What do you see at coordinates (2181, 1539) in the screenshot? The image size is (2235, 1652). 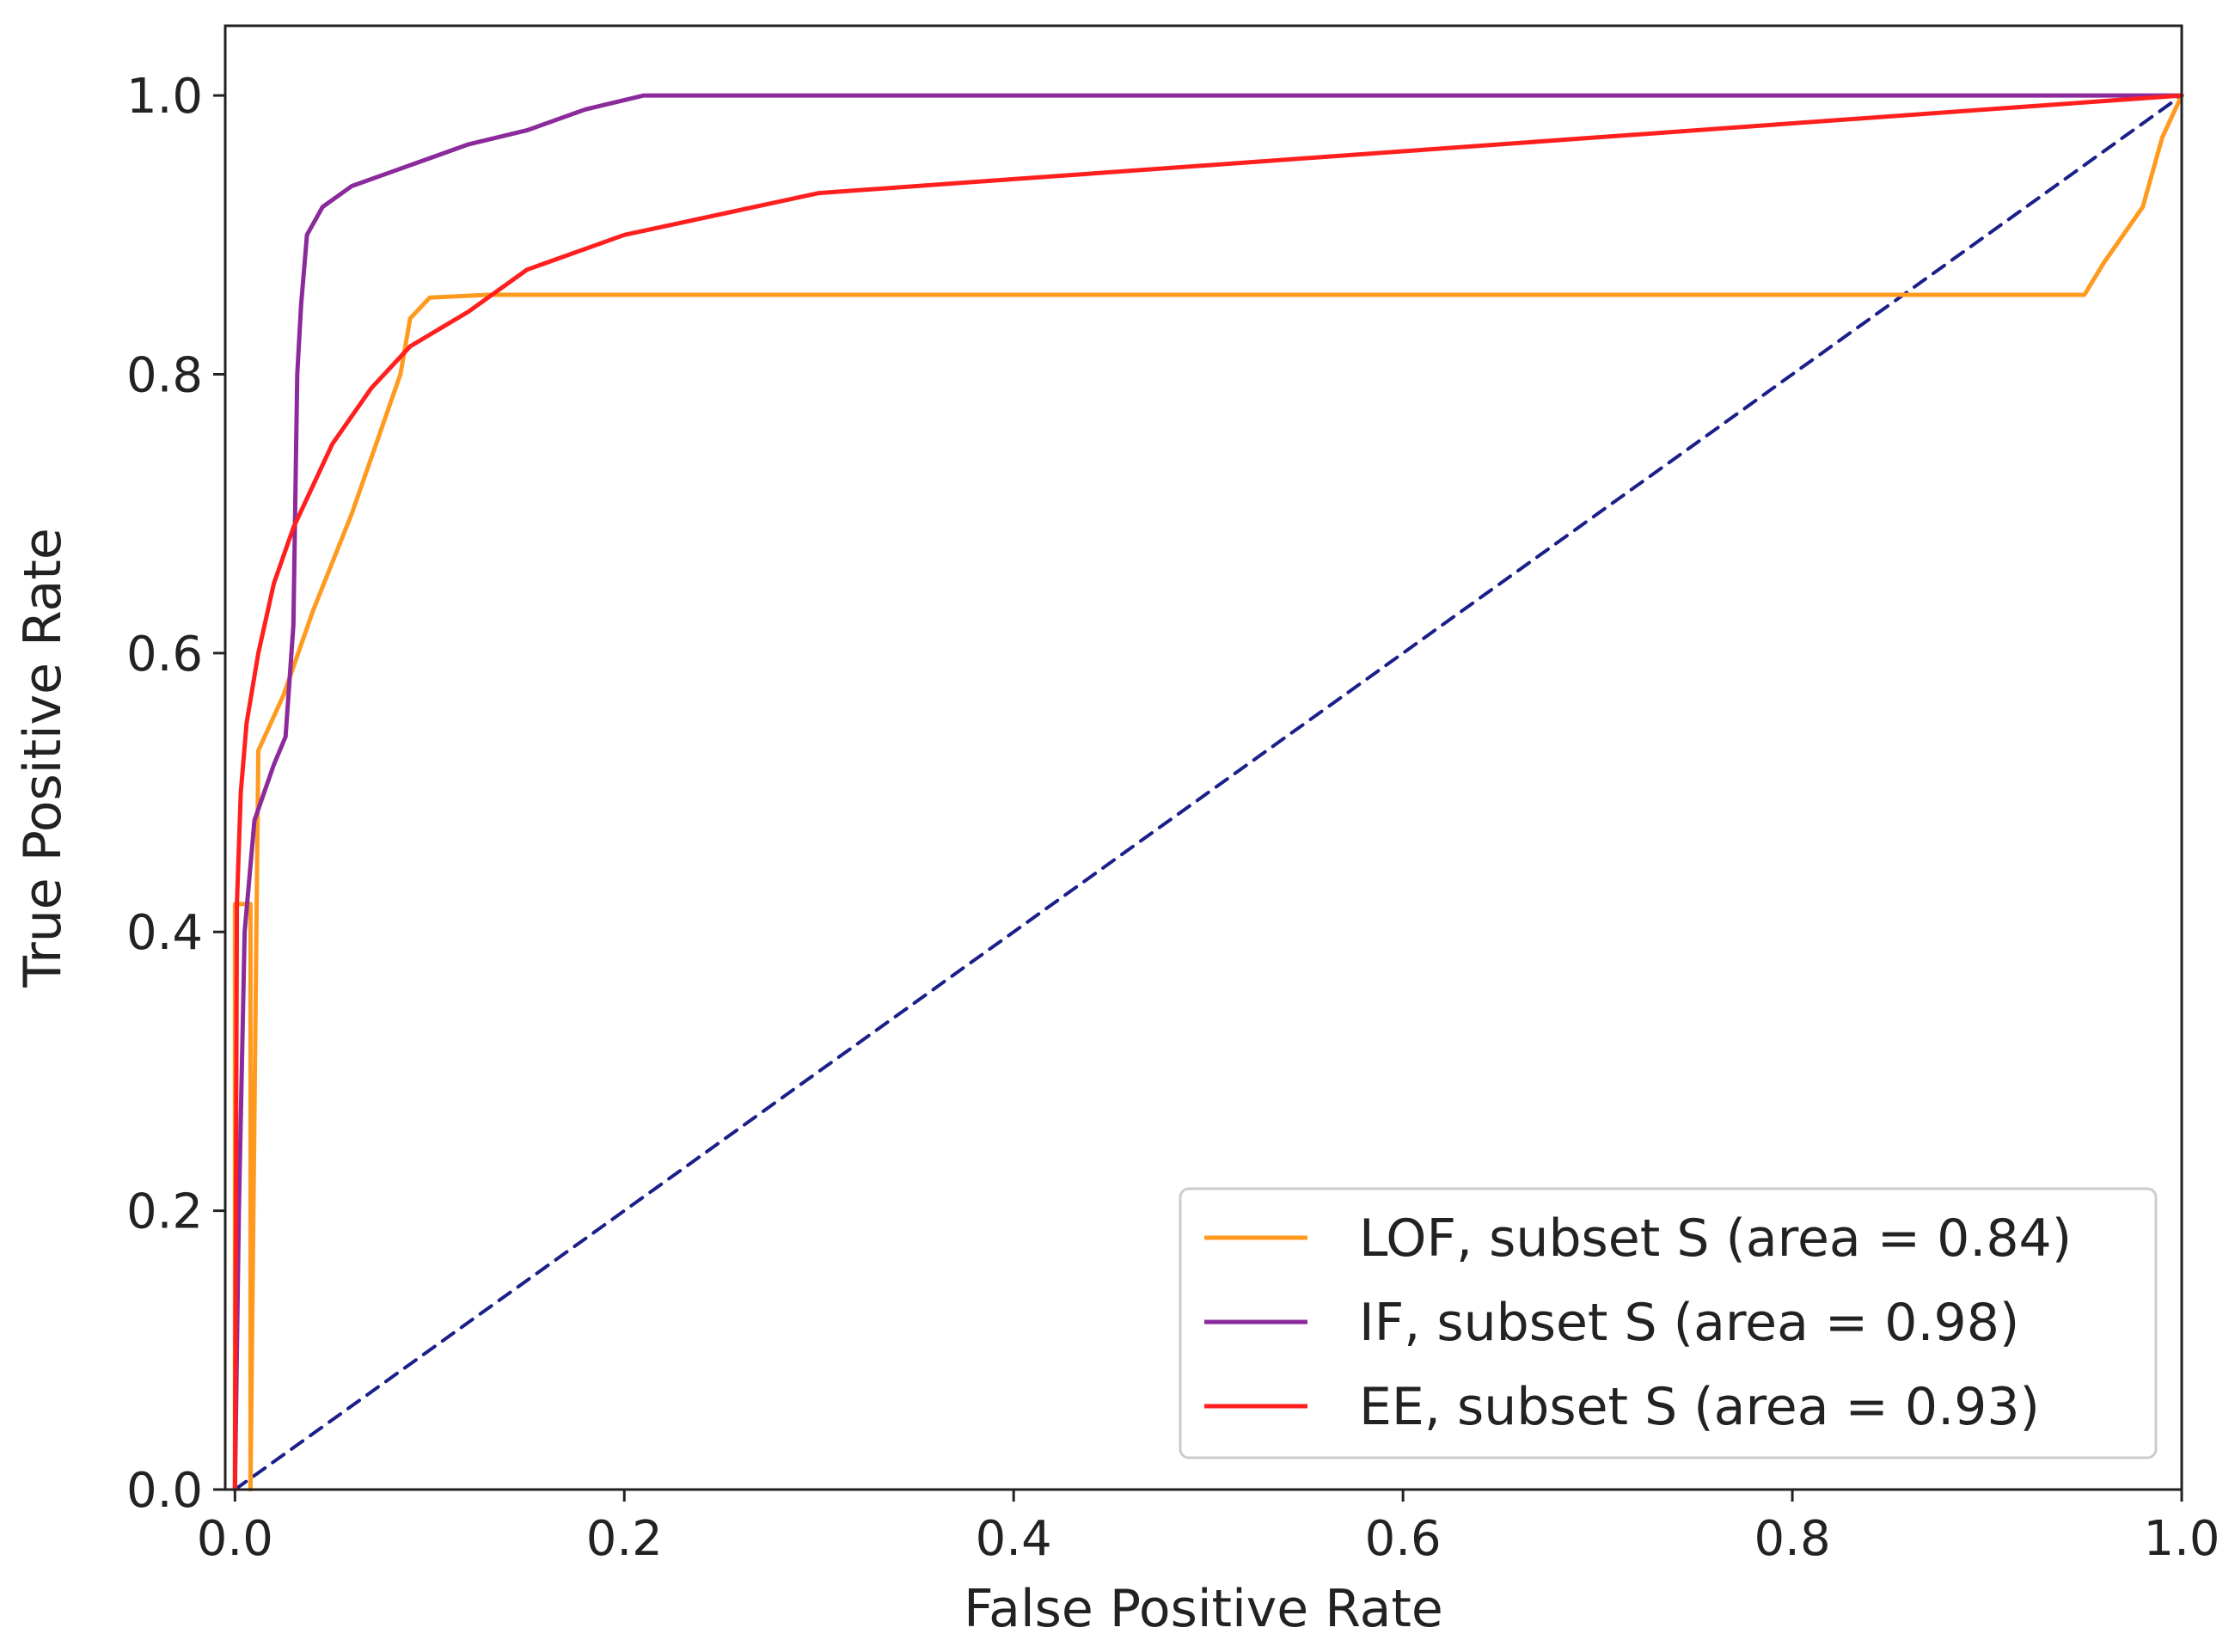 I see `x-tick-label: 1.0` at bounding box center [2181, 1539].